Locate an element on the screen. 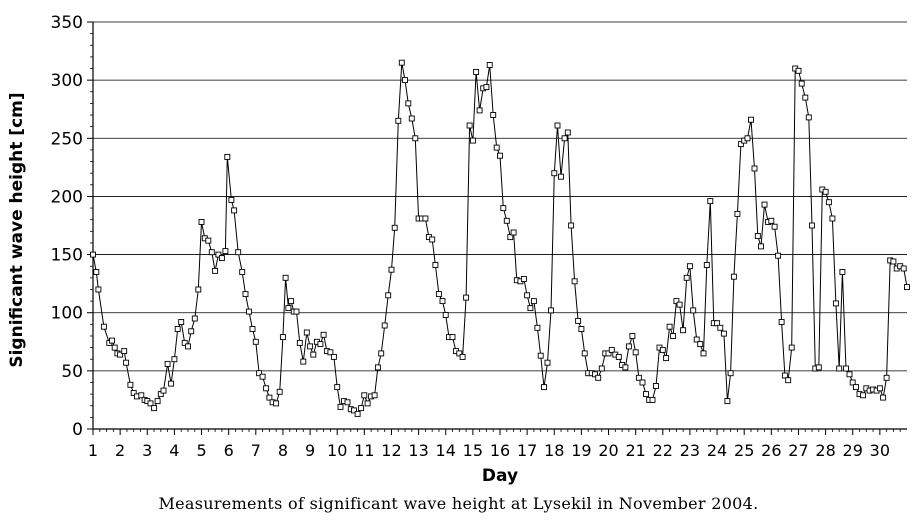 The width and height of the screenshot is (917, 520). x-tick-label: 23 is located at coordinates (690, 450).